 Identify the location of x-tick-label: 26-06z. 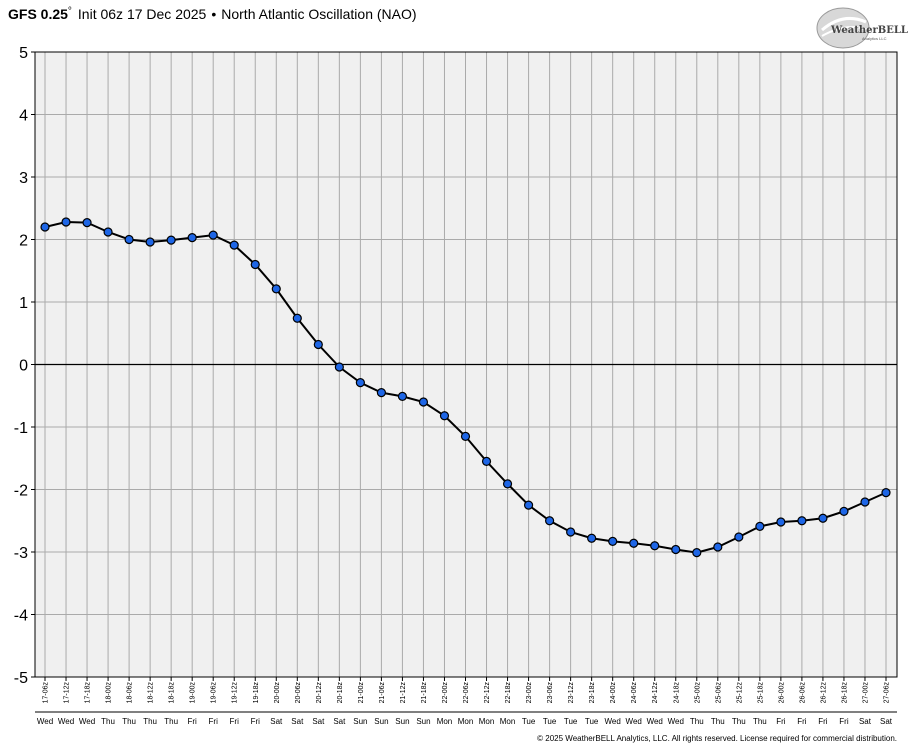
(802, 693).